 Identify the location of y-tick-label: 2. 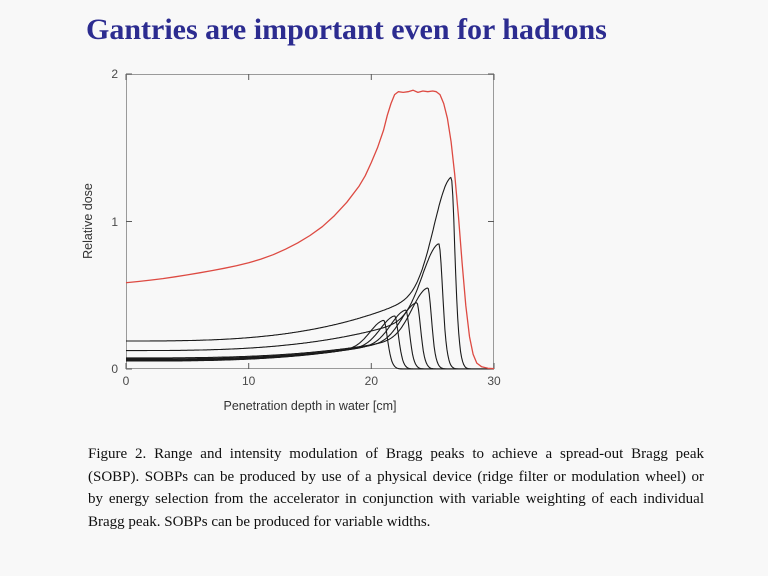
(114, 74).